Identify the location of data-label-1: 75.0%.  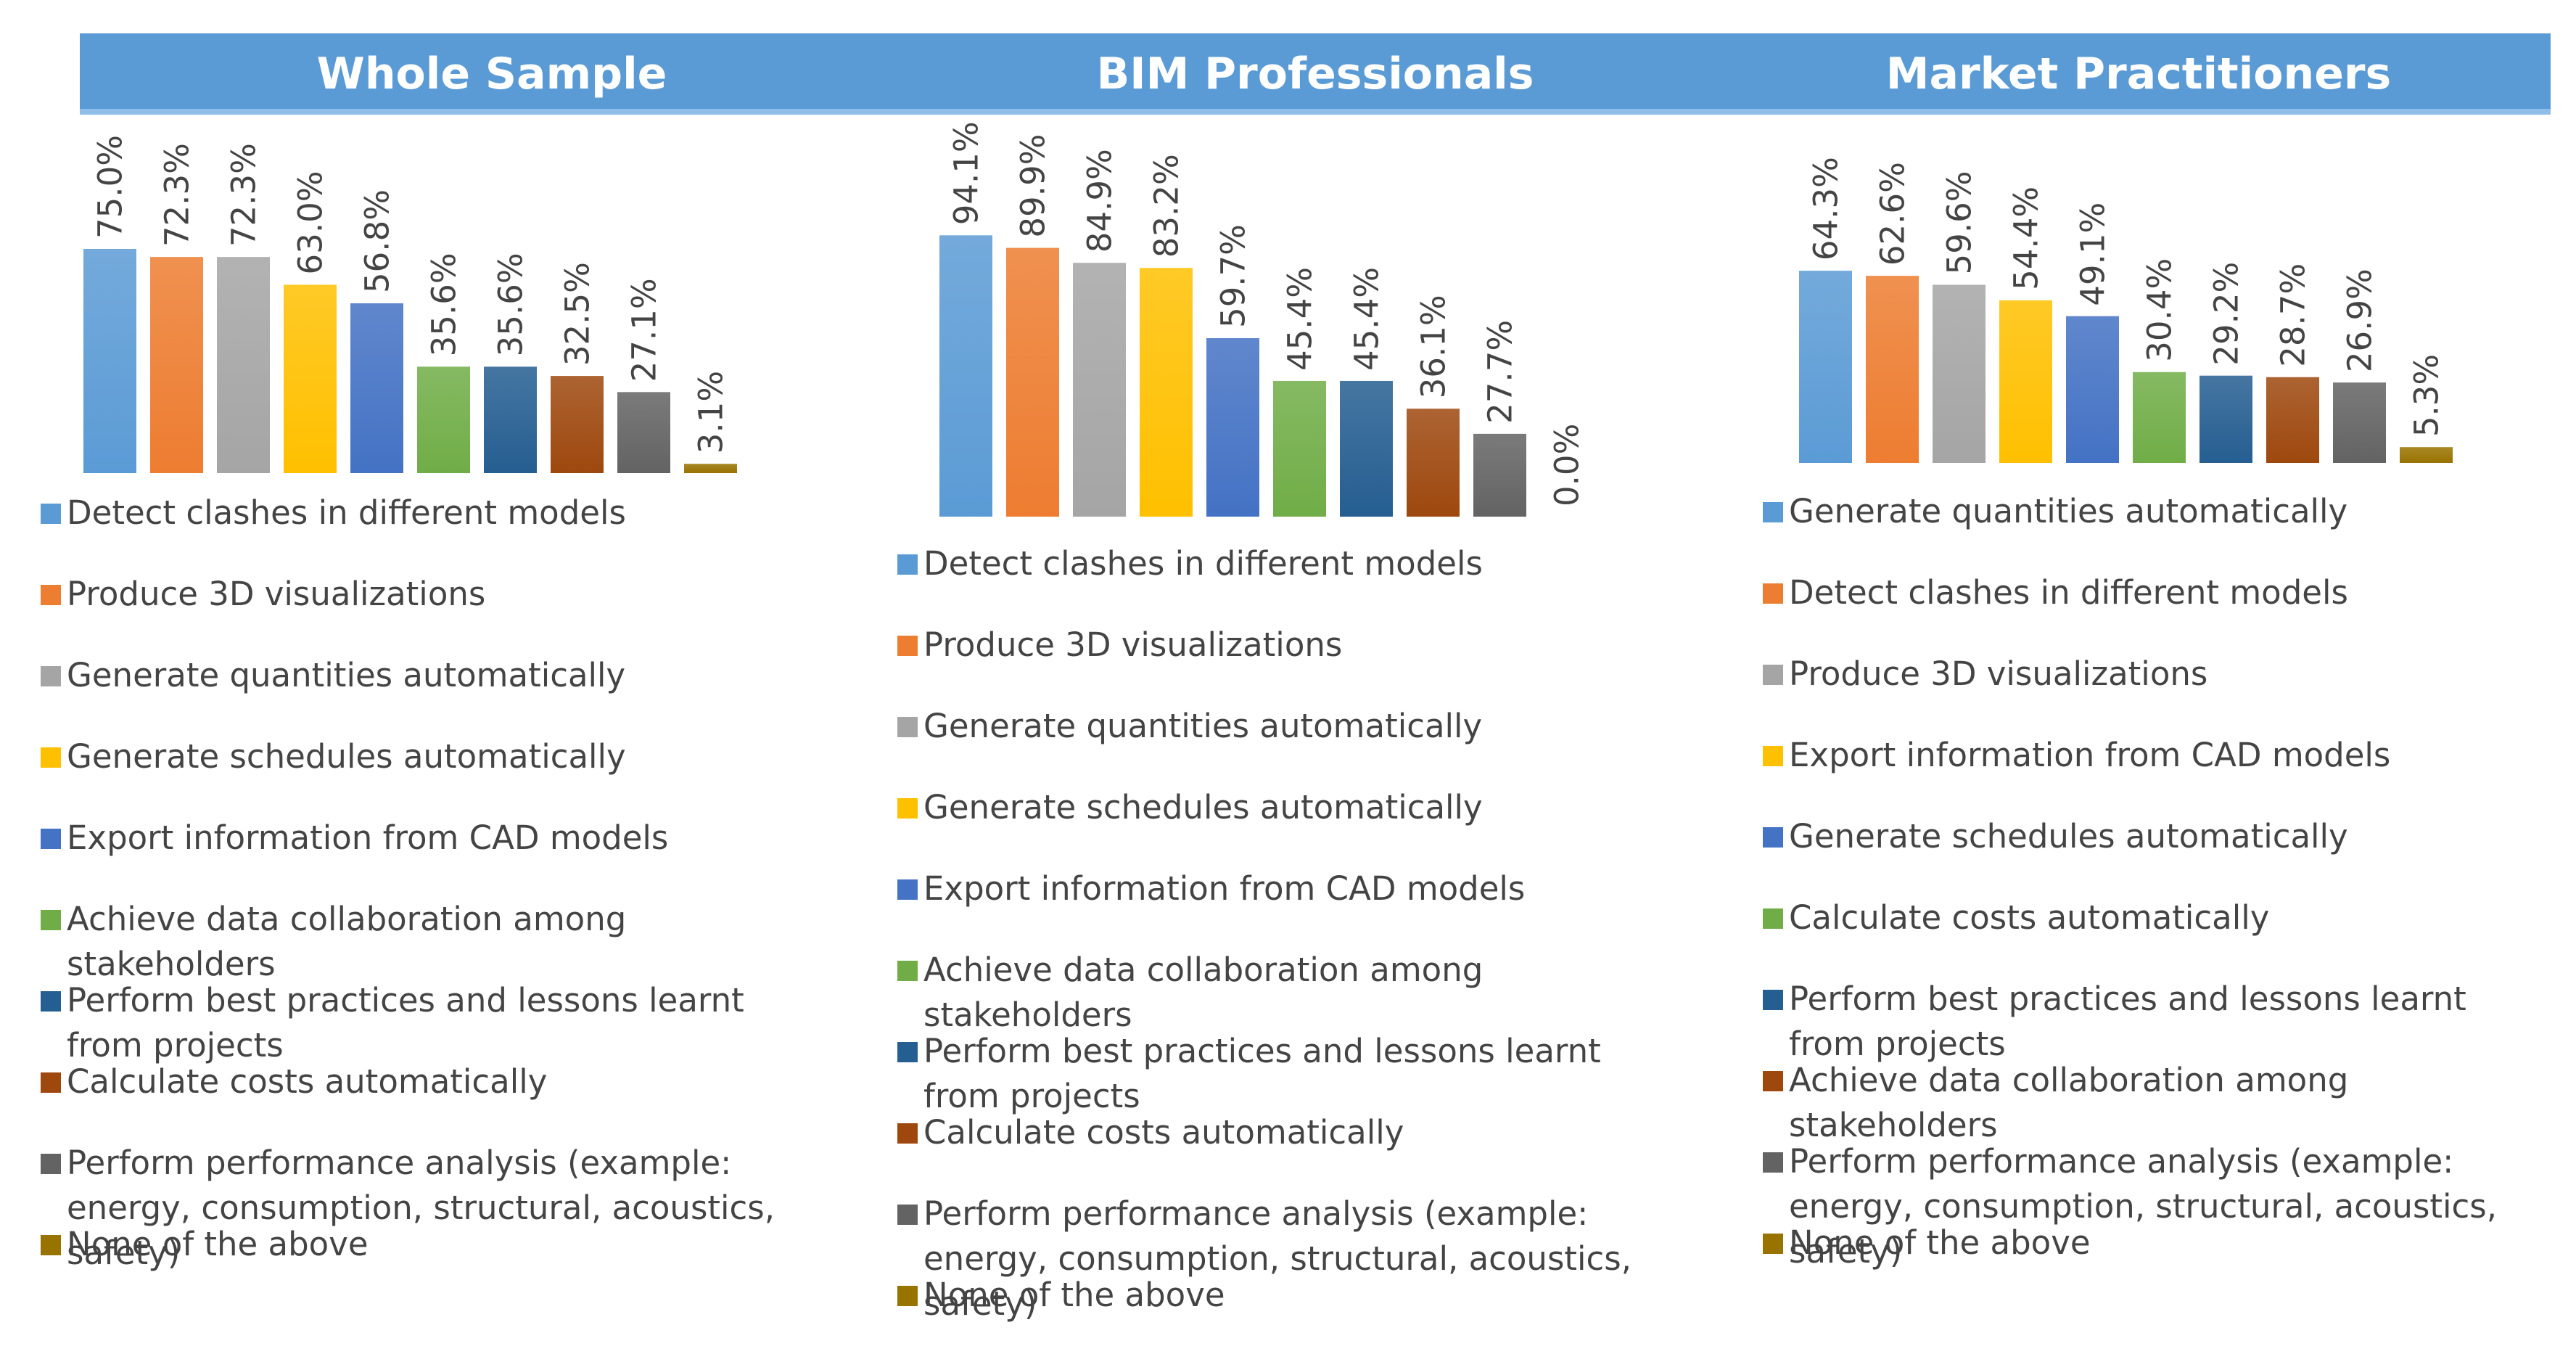
(111, 187).